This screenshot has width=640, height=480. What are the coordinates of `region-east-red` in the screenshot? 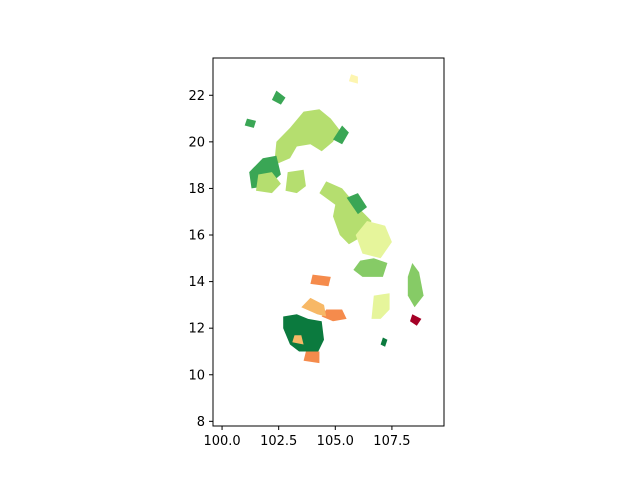 It's located at (416, 320).